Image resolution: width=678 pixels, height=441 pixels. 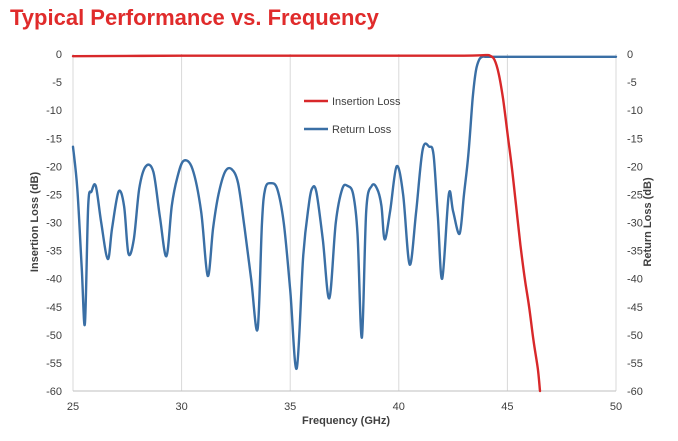 What do you see at coordinates (366, 102) in the screenshot?
I see `legend-label: Insertion Loss` at bounding box center [366, 102].